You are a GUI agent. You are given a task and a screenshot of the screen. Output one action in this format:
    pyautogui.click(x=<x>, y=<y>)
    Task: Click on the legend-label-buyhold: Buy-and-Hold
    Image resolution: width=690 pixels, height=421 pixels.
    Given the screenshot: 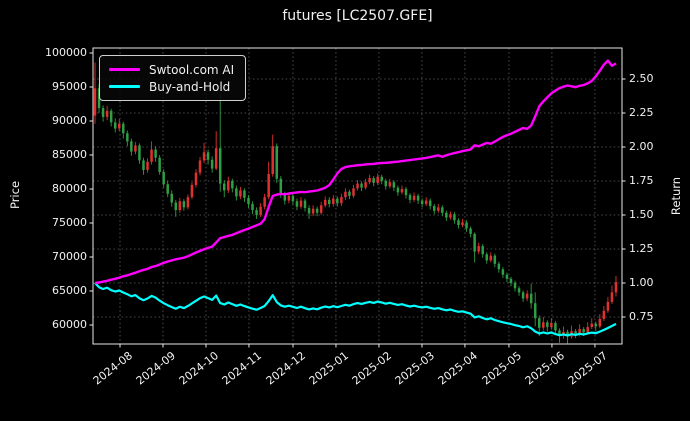 What is the action you would take?
    pyautogui.click(x=190, y=86)
    